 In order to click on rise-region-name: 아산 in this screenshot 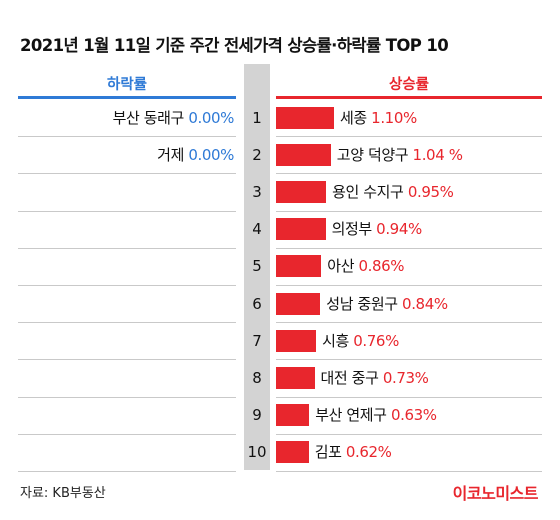, I will do `click(343, 266)`.